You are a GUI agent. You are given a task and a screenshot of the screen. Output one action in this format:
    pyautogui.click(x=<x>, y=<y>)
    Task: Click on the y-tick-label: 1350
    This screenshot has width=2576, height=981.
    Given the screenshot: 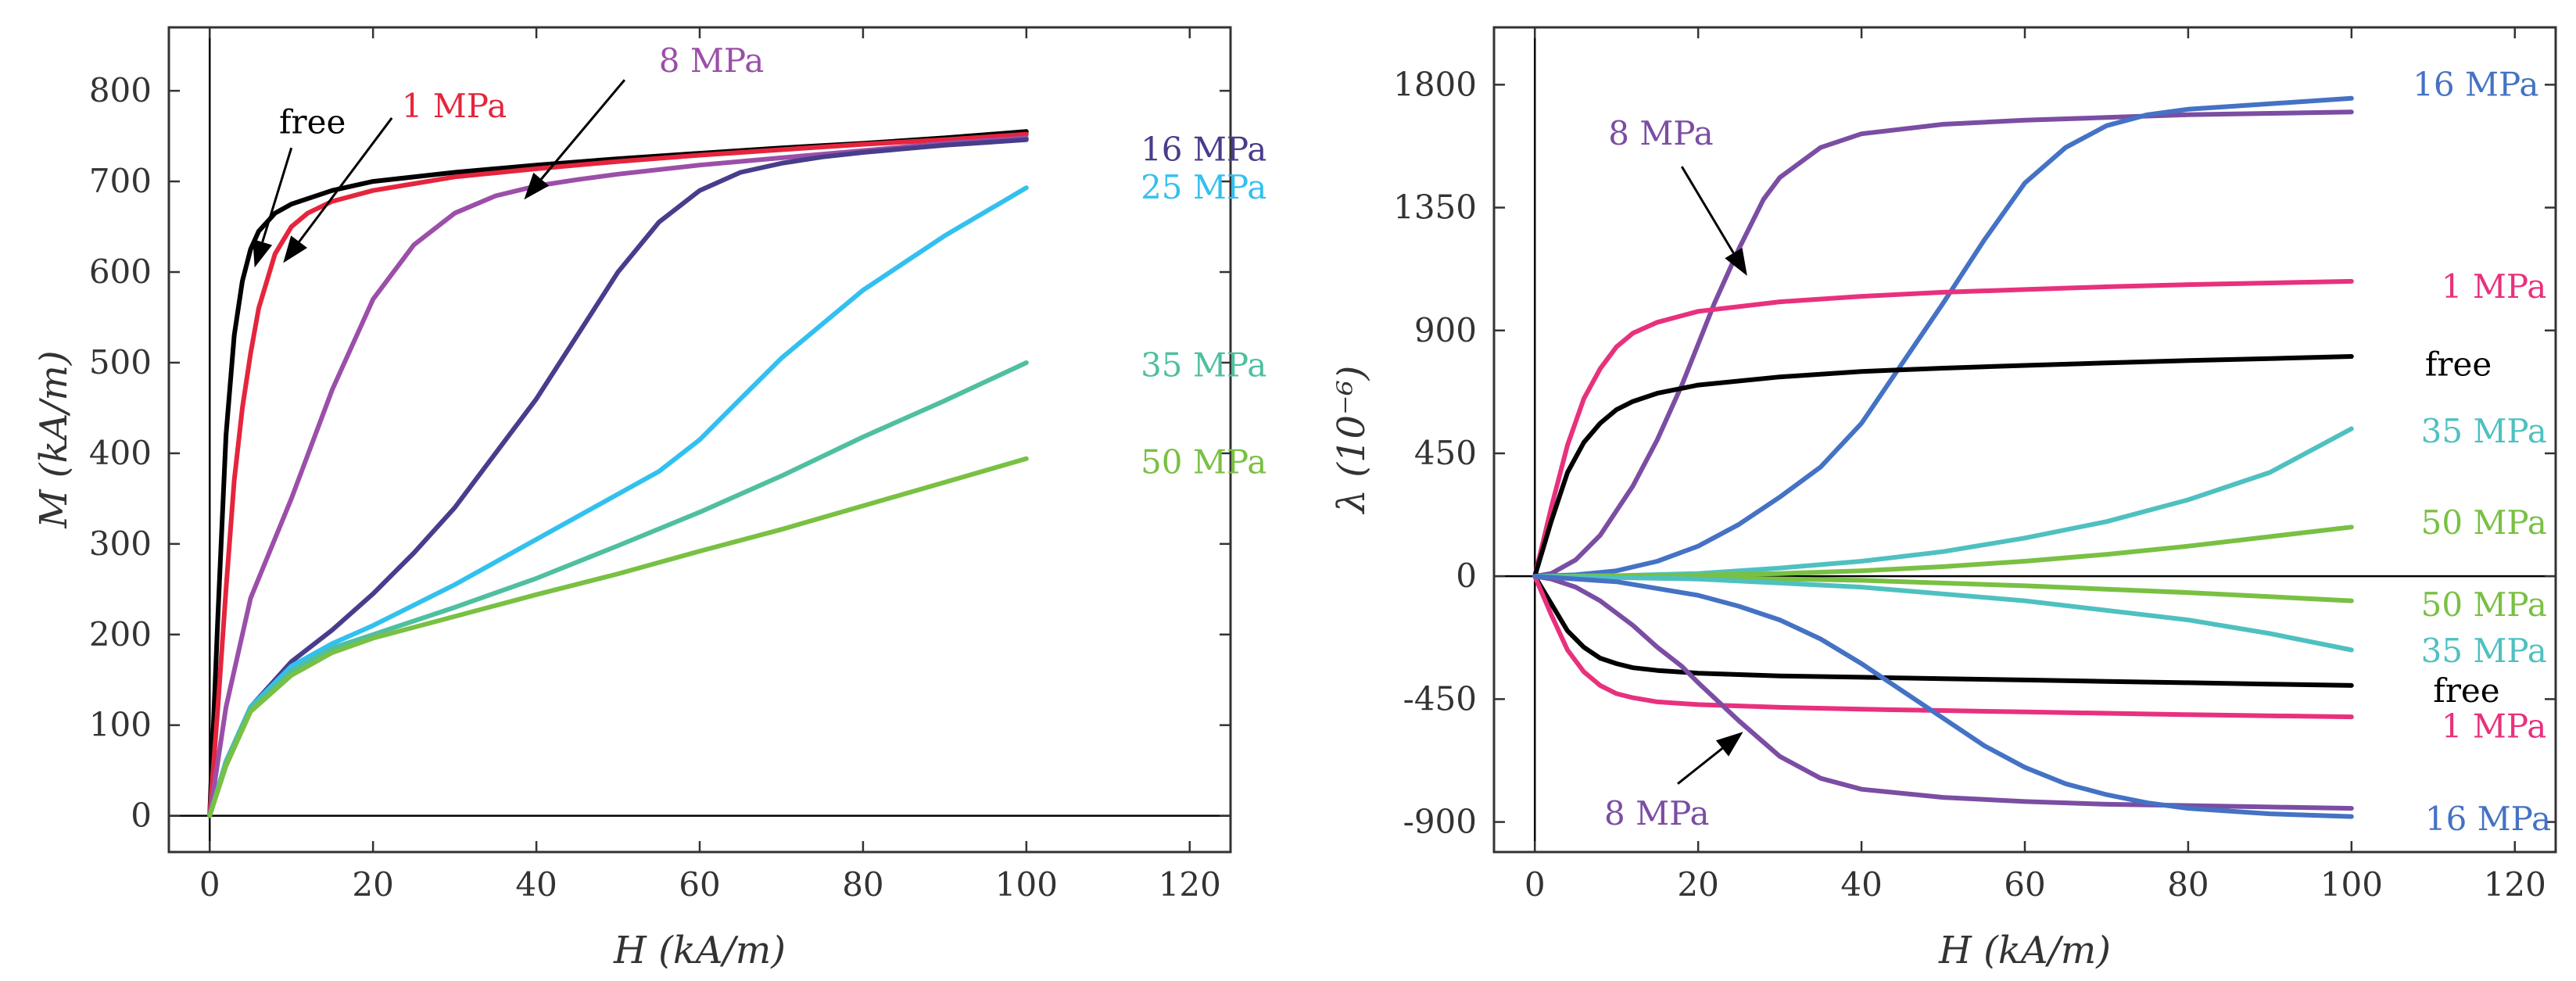 What is the action you would take?
    pyautogui.click(x=1435, y=207)
    